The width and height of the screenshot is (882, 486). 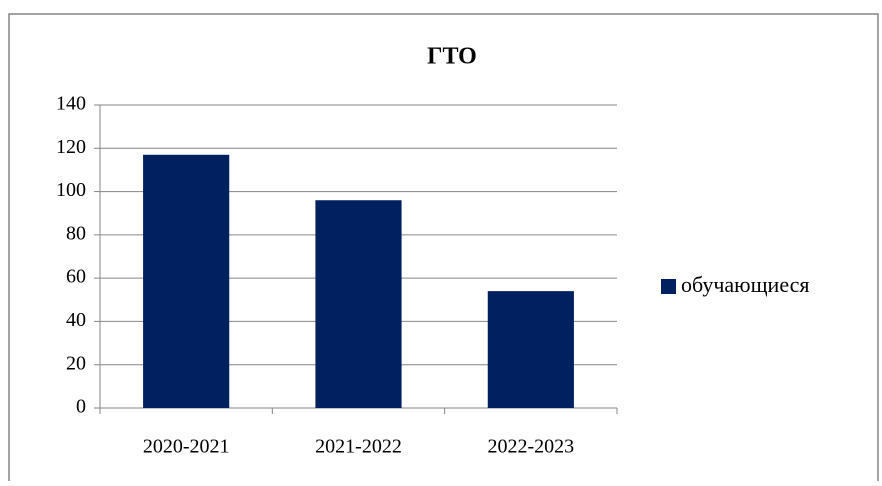 I want to click on legend-swatch, so click(x=668, y=286).